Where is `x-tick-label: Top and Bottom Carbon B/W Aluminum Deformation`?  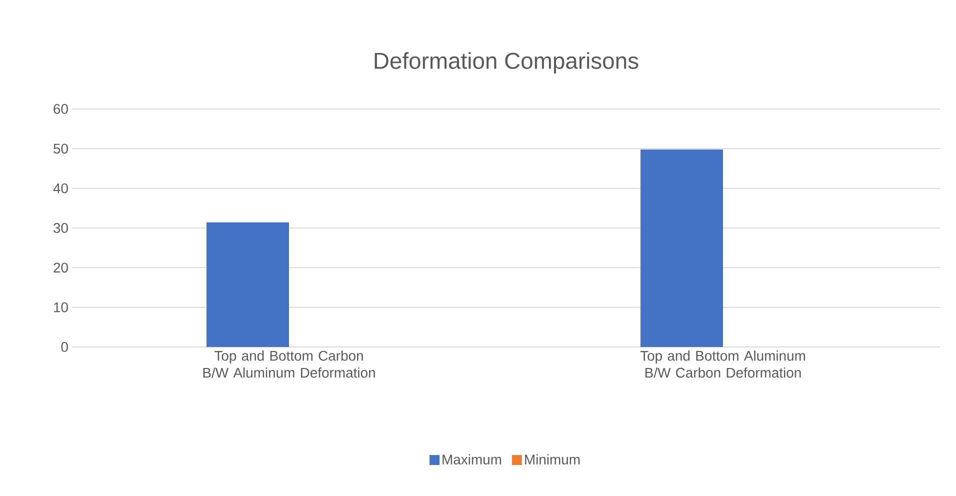
x-tick-label: Top and Bottom Carbon B/W Aluminum Deformation is located at coordinates (289, 364).